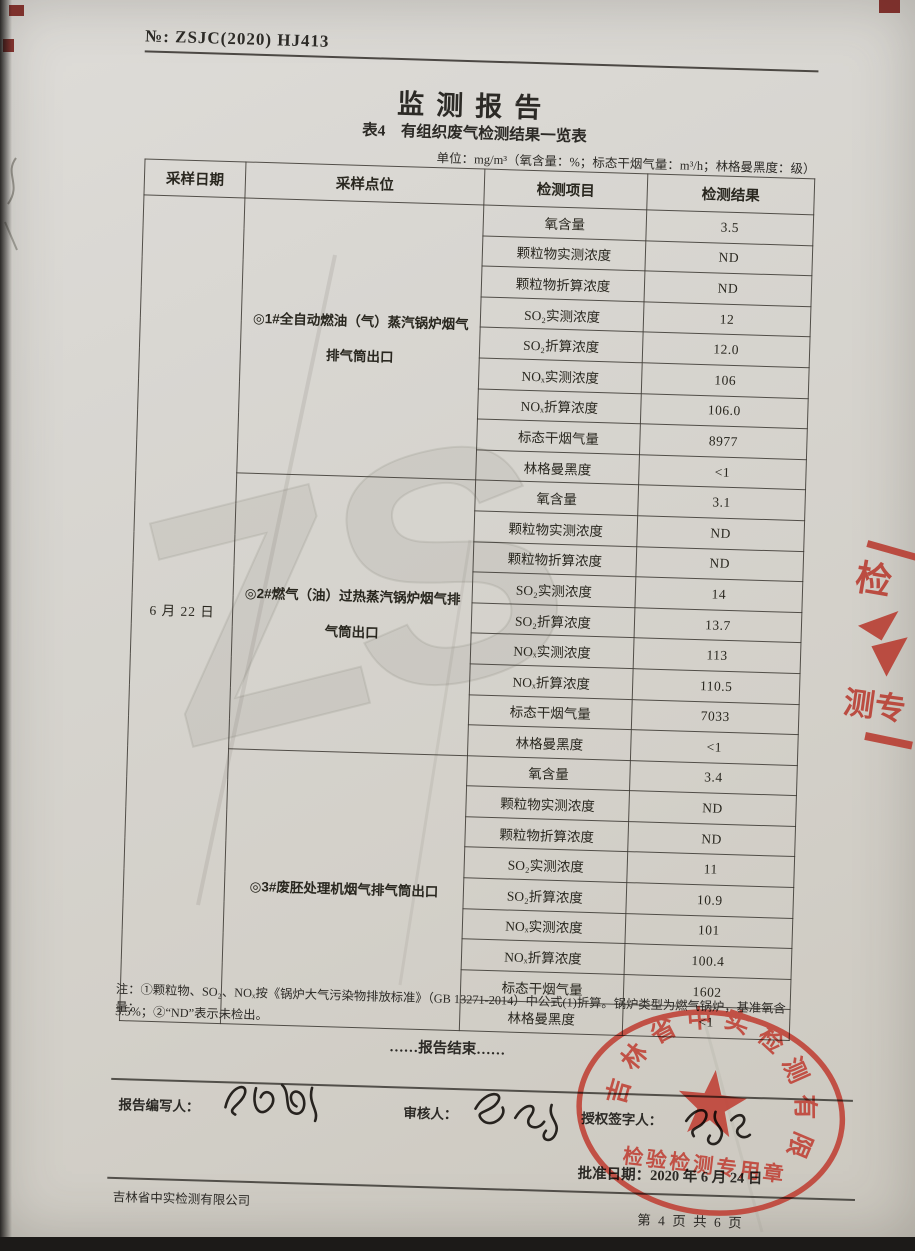  What do you see at coordinates (708, 931) in the screenshot?
I see `value-cell: 101` at bounding box center [708, 931].